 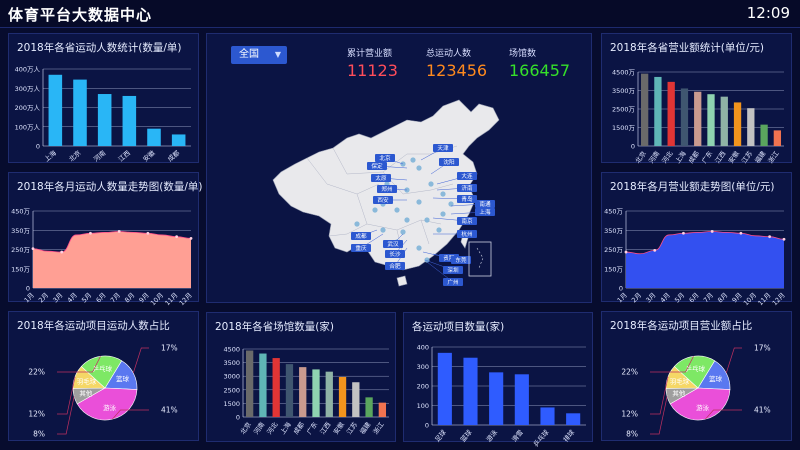 I want to click on city-label: 保定, so click(x=377, y=166).